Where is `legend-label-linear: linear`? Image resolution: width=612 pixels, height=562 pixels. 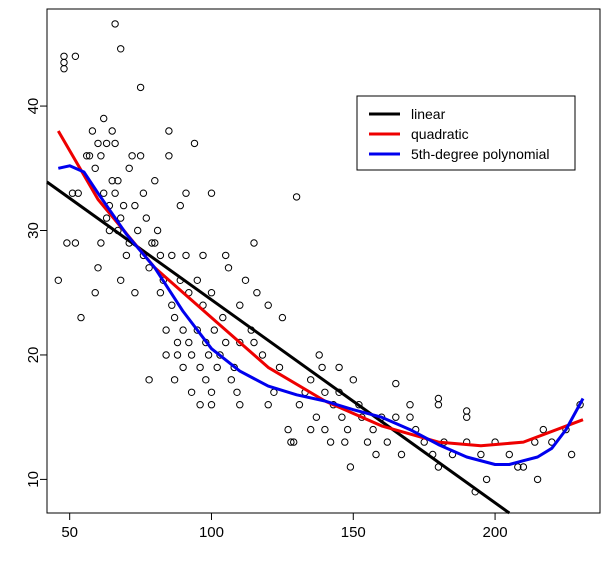
legend-label-linear: linear is located at coordinates (428, 114).